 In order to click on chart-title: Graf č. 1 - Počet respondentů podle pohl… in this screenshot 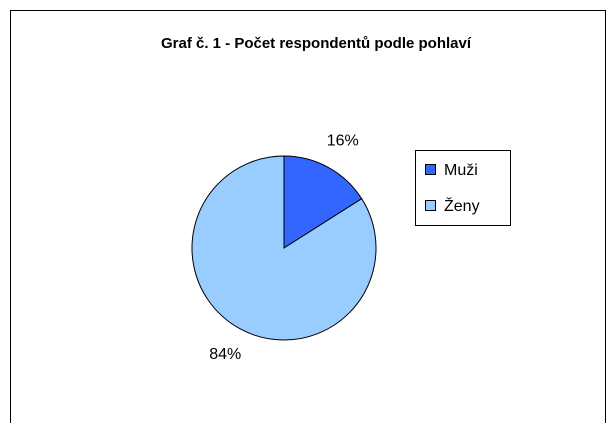, I will do `click(316, 43)`.